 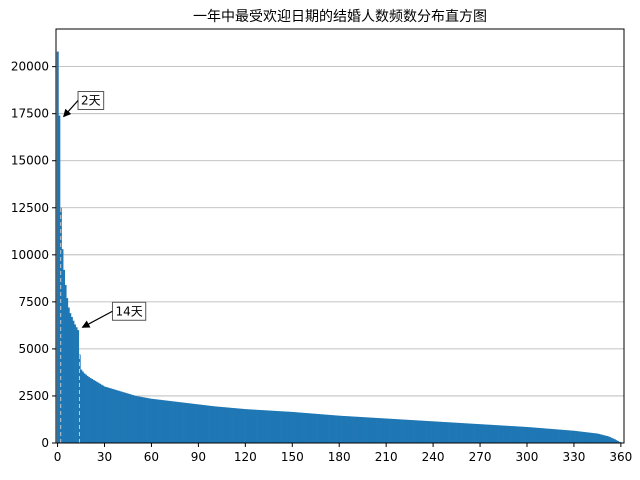 What do you see at coordinates (84, 104) in the screenshot?
I see `annotation: 2天` at bounding box center [84, 104].